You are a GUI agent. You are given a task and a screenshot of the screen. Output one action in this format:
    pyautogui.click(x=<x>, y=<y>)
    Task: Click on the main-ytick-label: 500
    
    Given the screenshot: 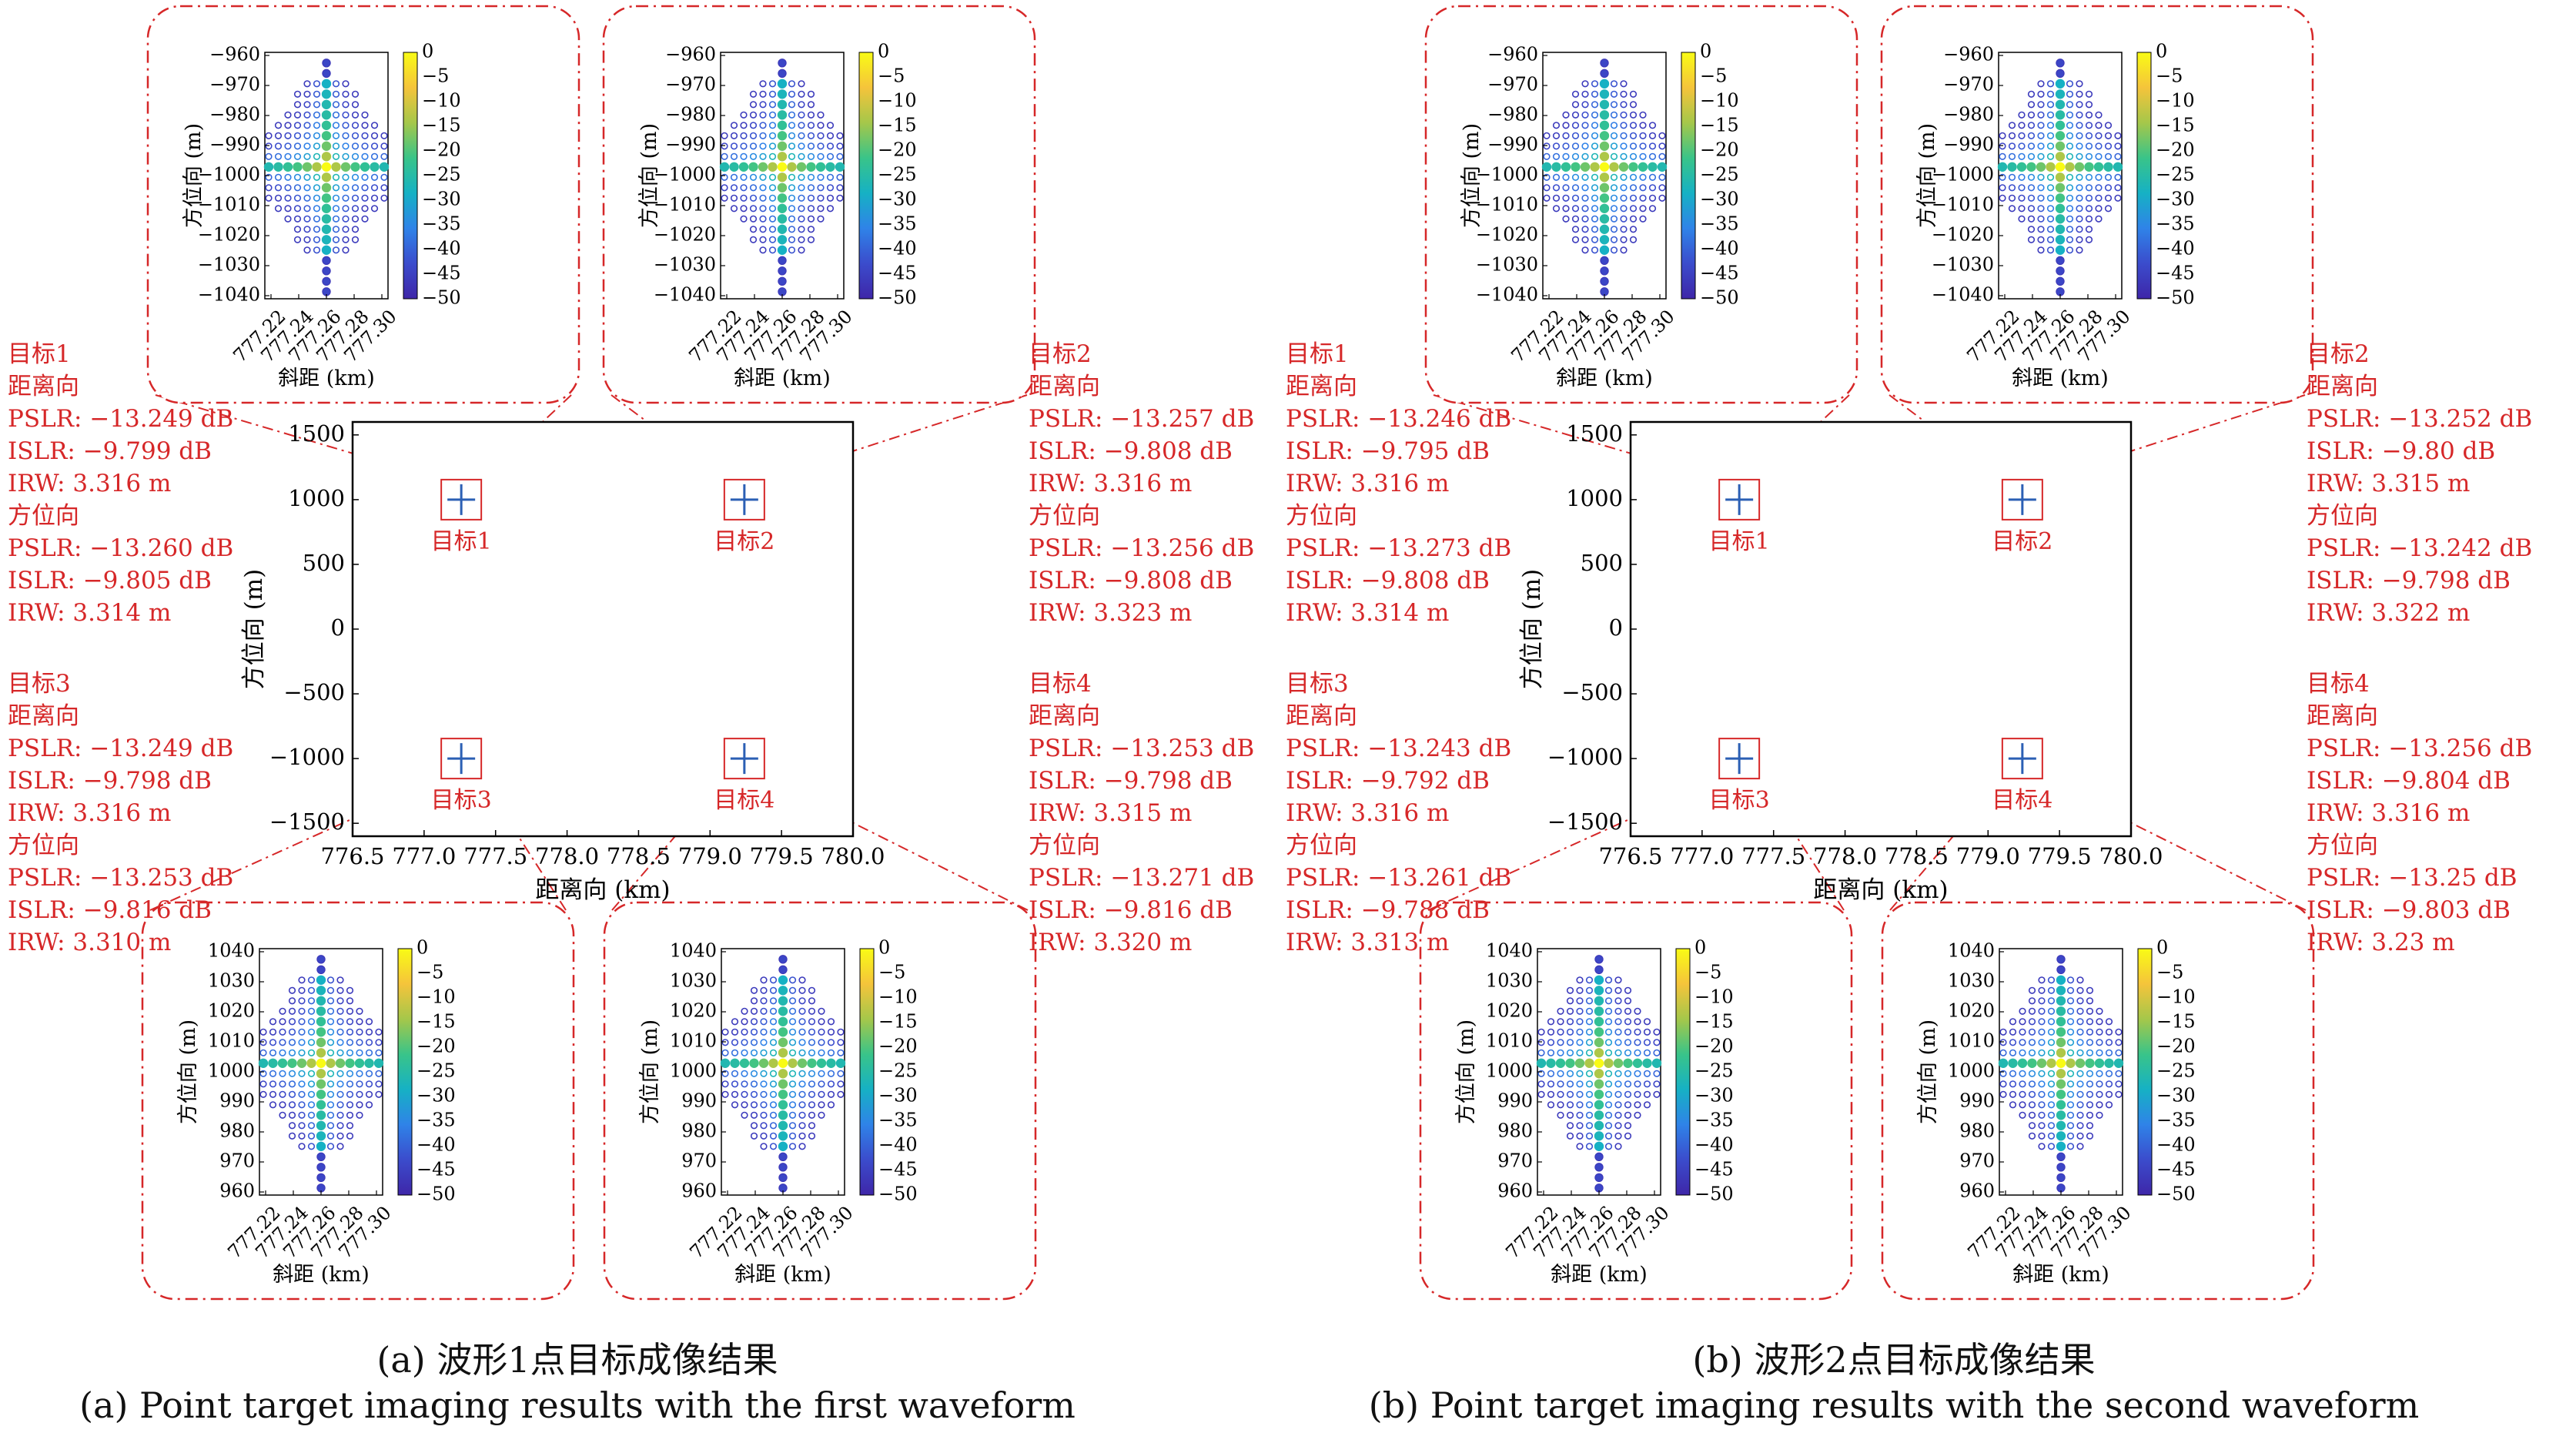 What is the action you would take?
    pyautogui.click(x=324, y=563)
    